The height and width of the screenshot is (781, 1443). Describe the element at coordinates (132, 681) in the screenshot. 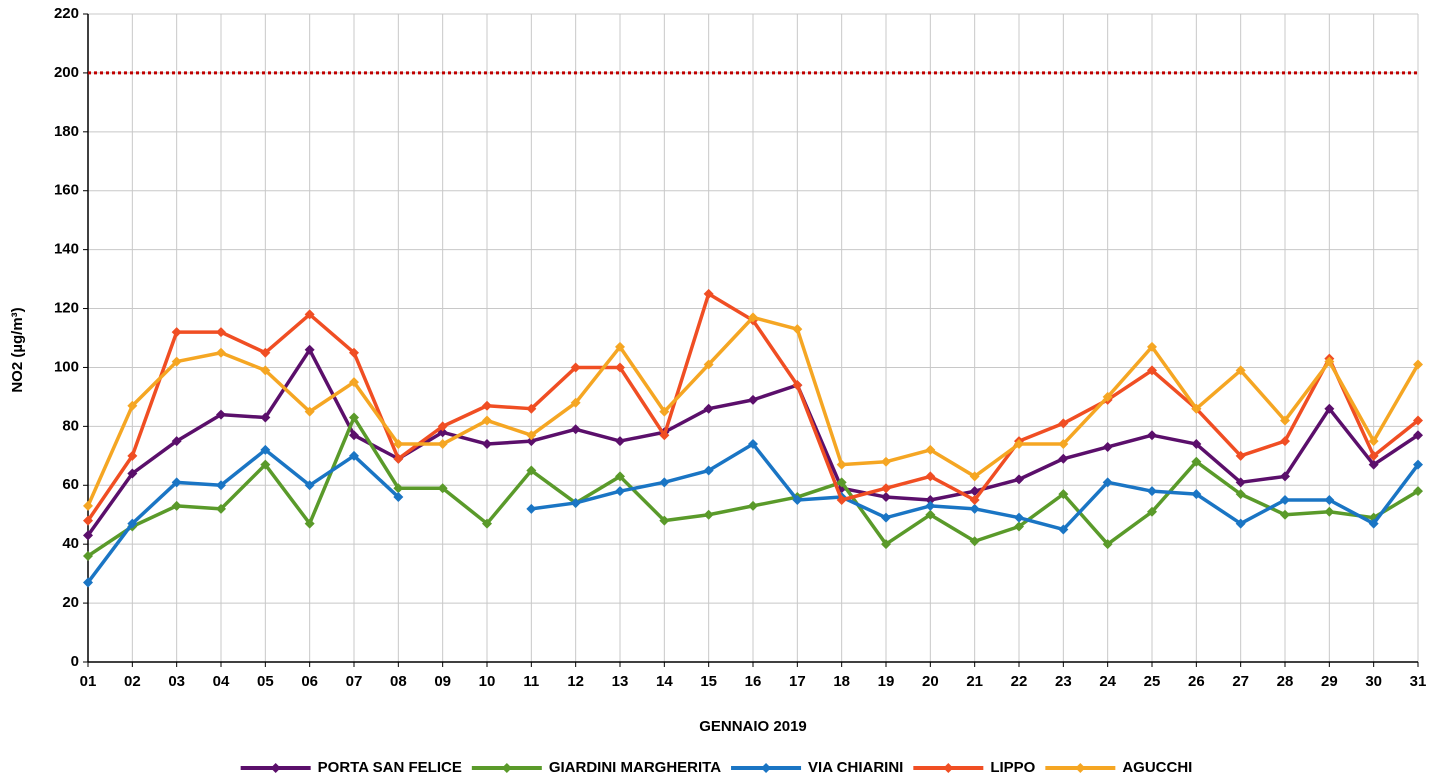

I see `x-tick-label: 02` at that location.